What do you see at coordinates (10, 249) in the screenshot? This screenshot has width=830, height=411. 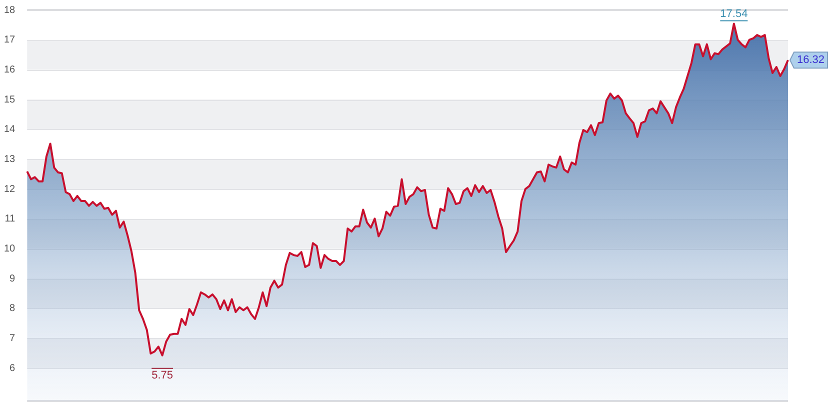 I see `y-tick-label: 10` at bounding box center [10, 249].